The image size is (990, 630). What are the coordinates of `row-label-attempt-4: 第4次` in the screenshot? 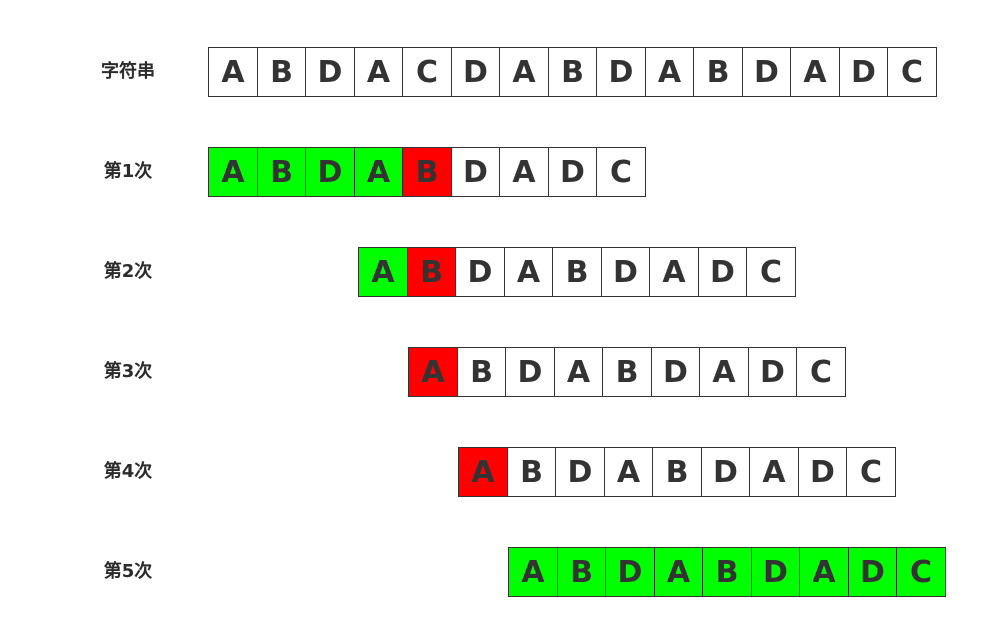 It's located at (128, 472).